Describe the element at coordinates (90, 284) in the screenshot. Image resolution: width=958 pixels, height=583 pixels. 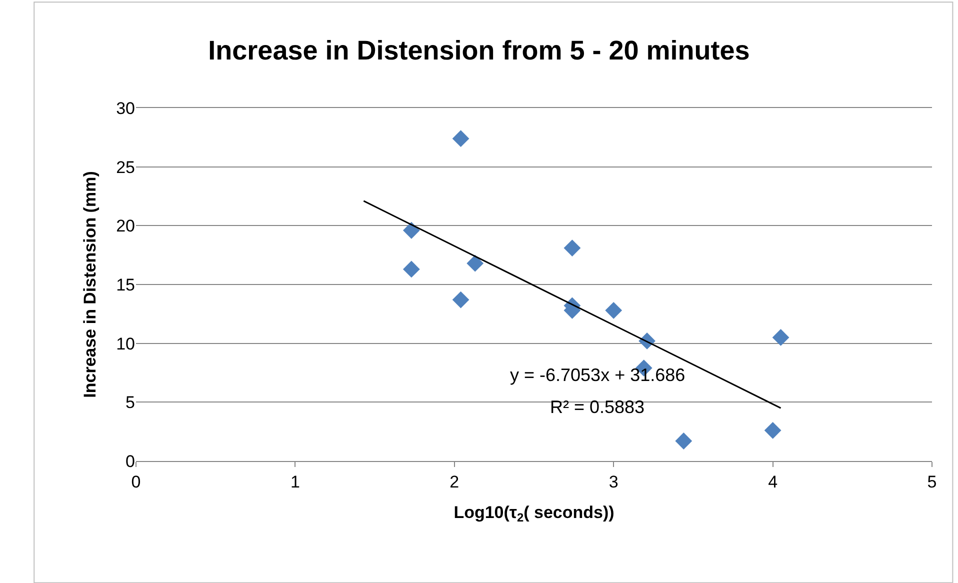
I see `y-axis-title: Increase in Distension (mm)` at that location.